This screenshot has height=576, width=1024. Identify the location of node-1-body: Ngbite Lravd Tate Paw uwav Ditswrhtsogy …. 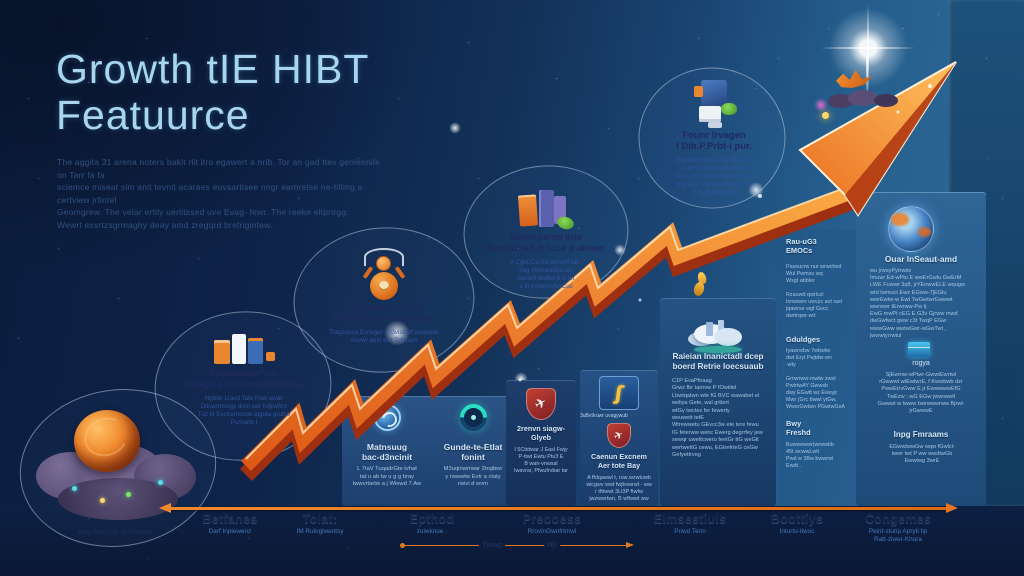
(244, 410).